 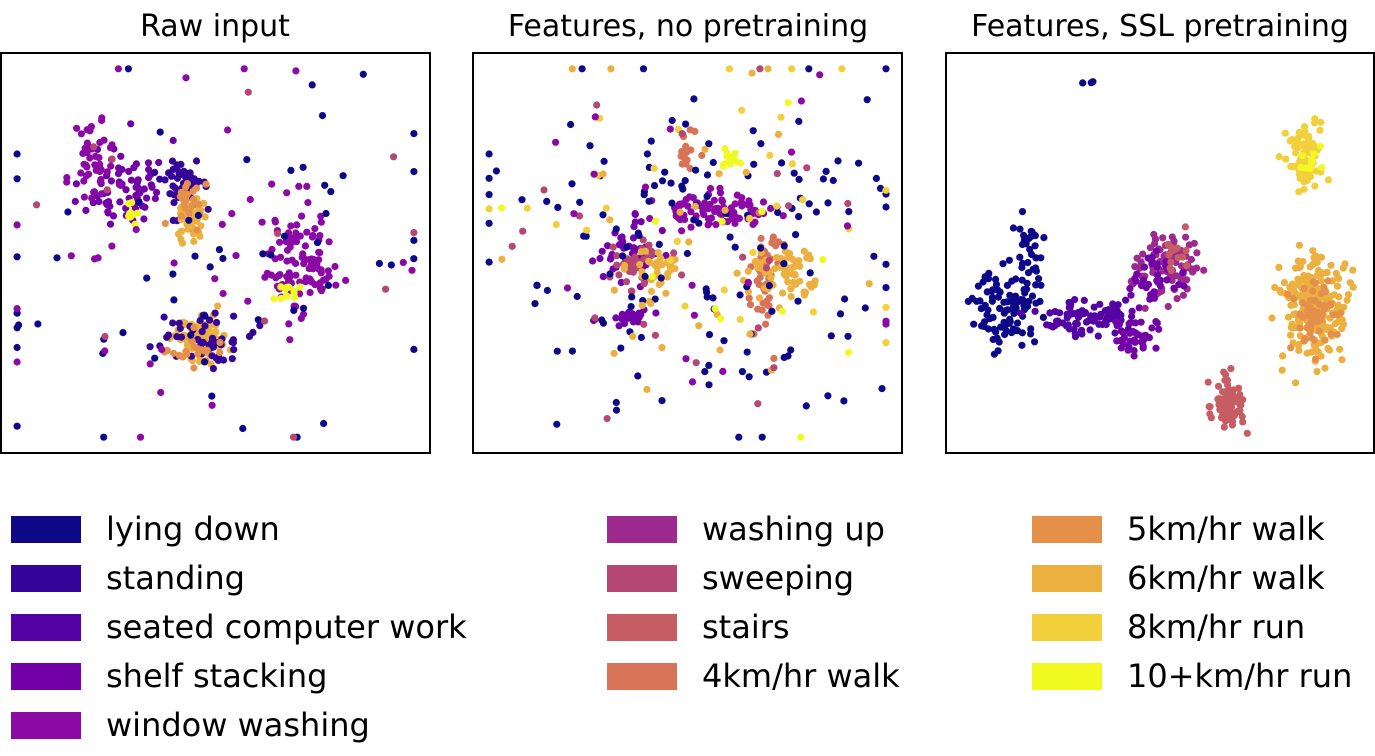 What do you see at coordinates (128, 578) in the screenshot?
I see `legend-item: standing` at bounding box center [128, 578].